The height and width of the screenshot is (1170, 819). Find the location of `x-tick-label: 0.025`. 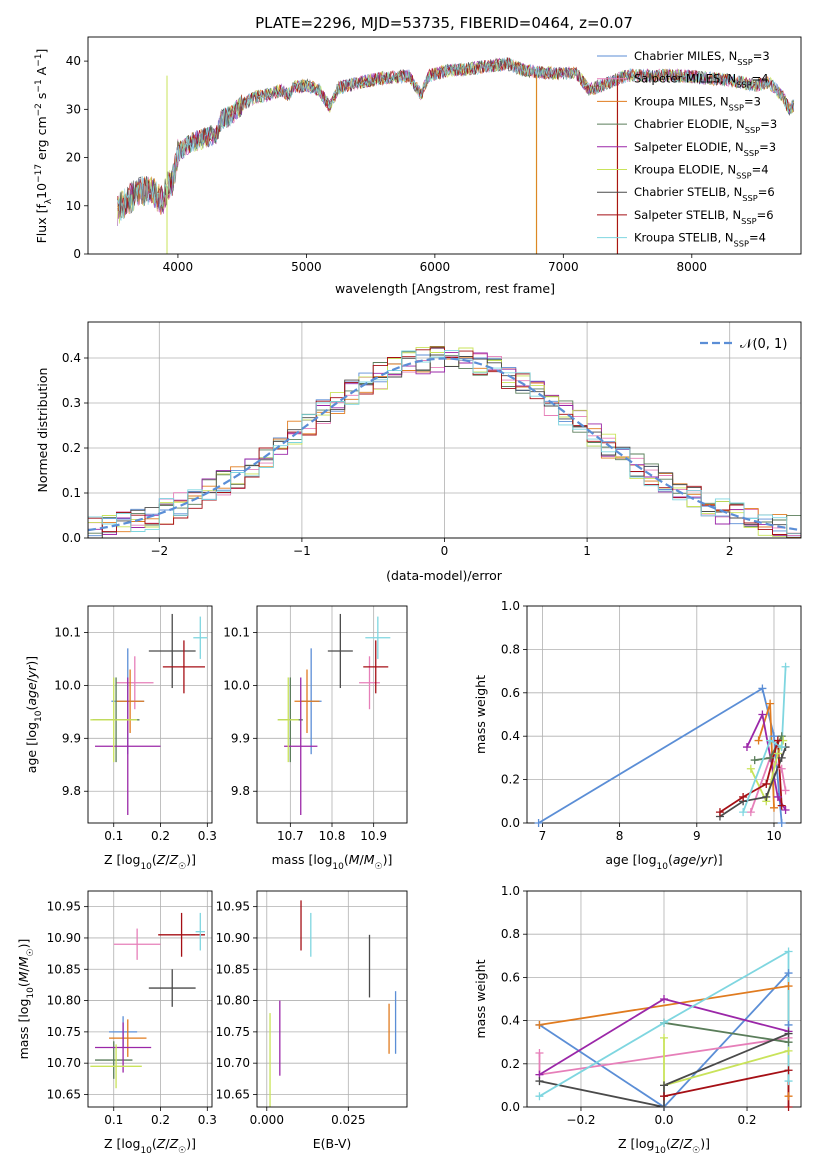

x-tick-label: 0.025 is located at coordinates (348, 1120).